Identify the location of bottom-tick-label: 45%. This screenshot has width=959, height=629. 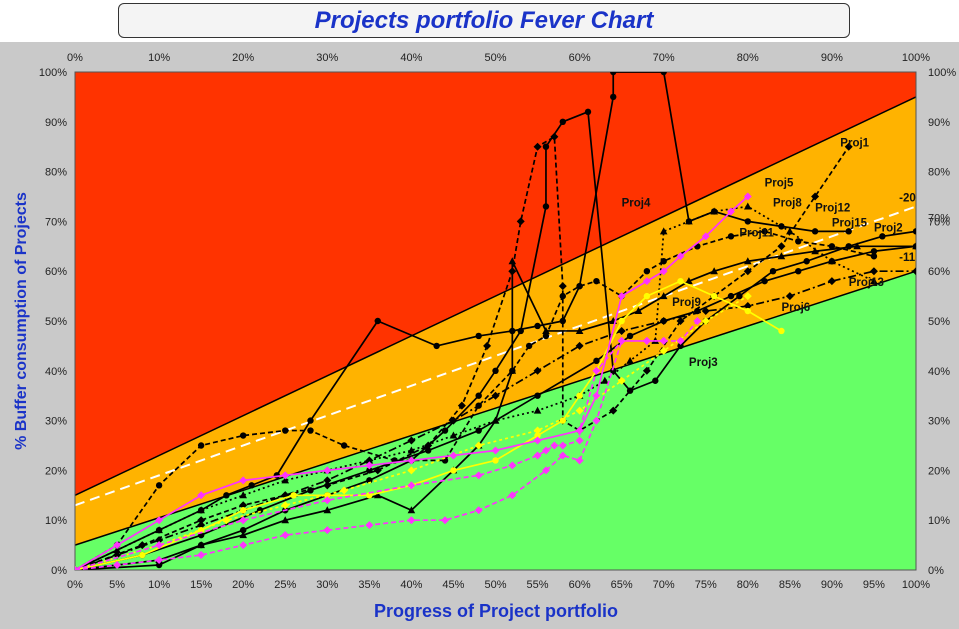
(453, 585).